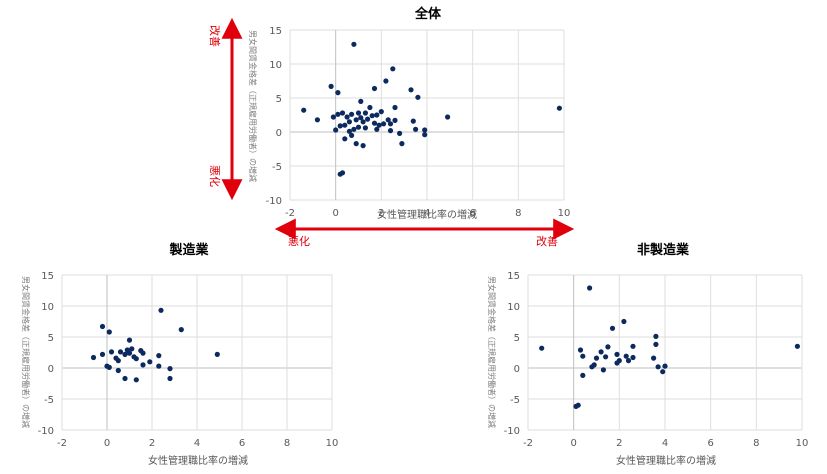 The image size is (827, 474). Describe the element at coordinates (547, 241) in the screenshot. I see `horizontal-improve-label: 改善` at that location.